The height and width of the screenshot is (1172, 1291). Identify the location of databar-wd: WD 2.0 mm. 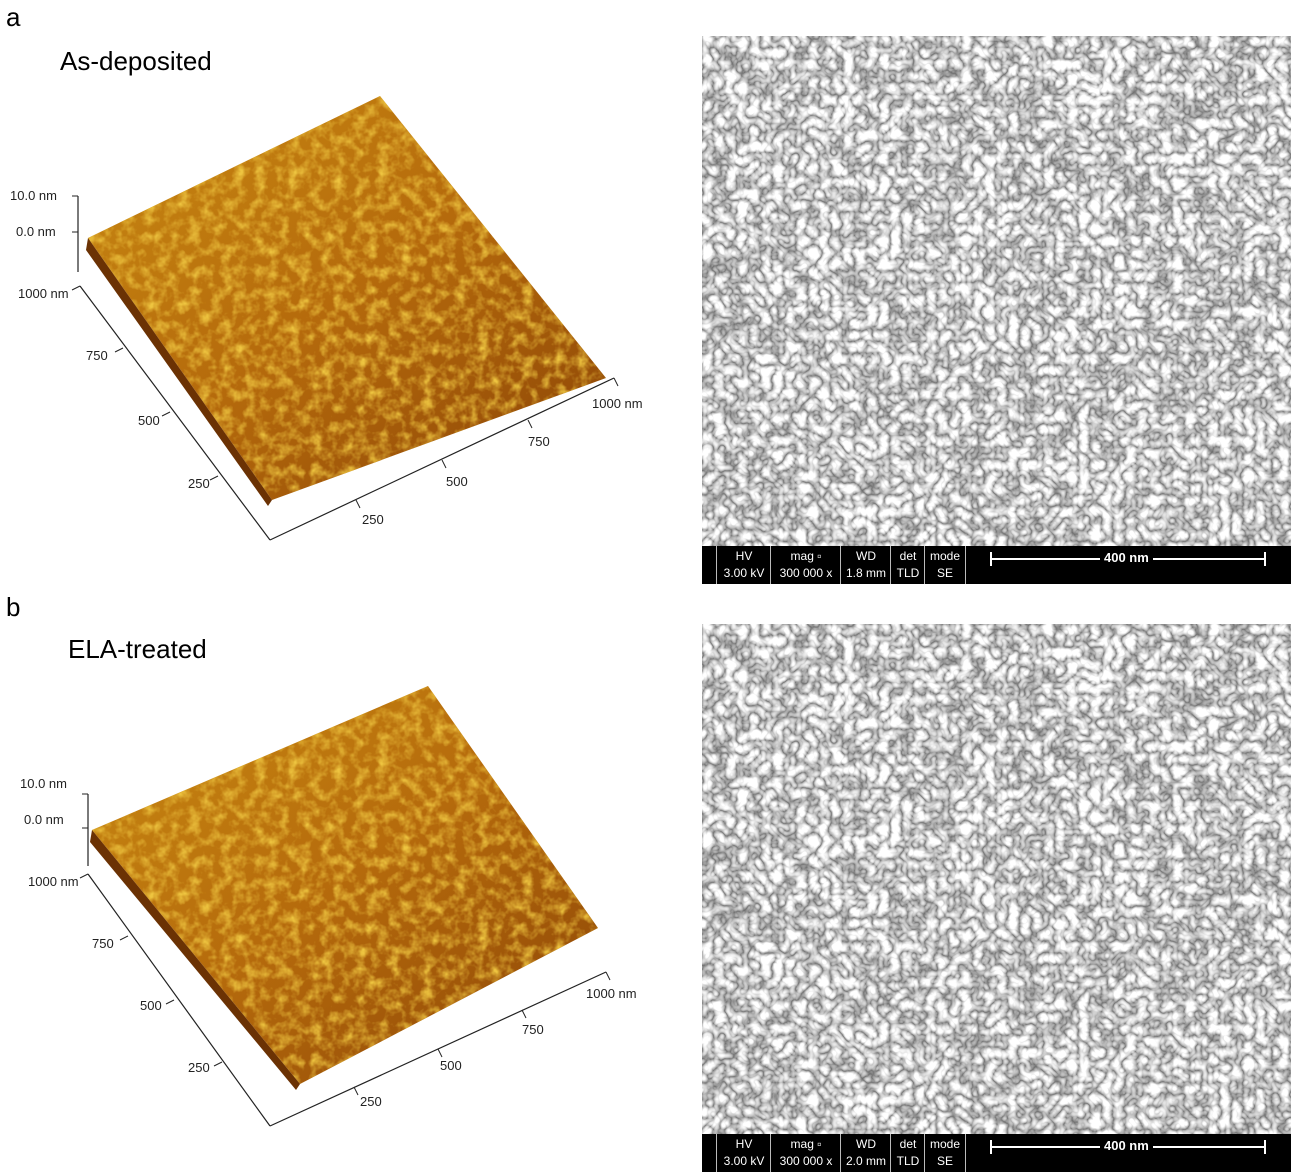
(865, 1153).